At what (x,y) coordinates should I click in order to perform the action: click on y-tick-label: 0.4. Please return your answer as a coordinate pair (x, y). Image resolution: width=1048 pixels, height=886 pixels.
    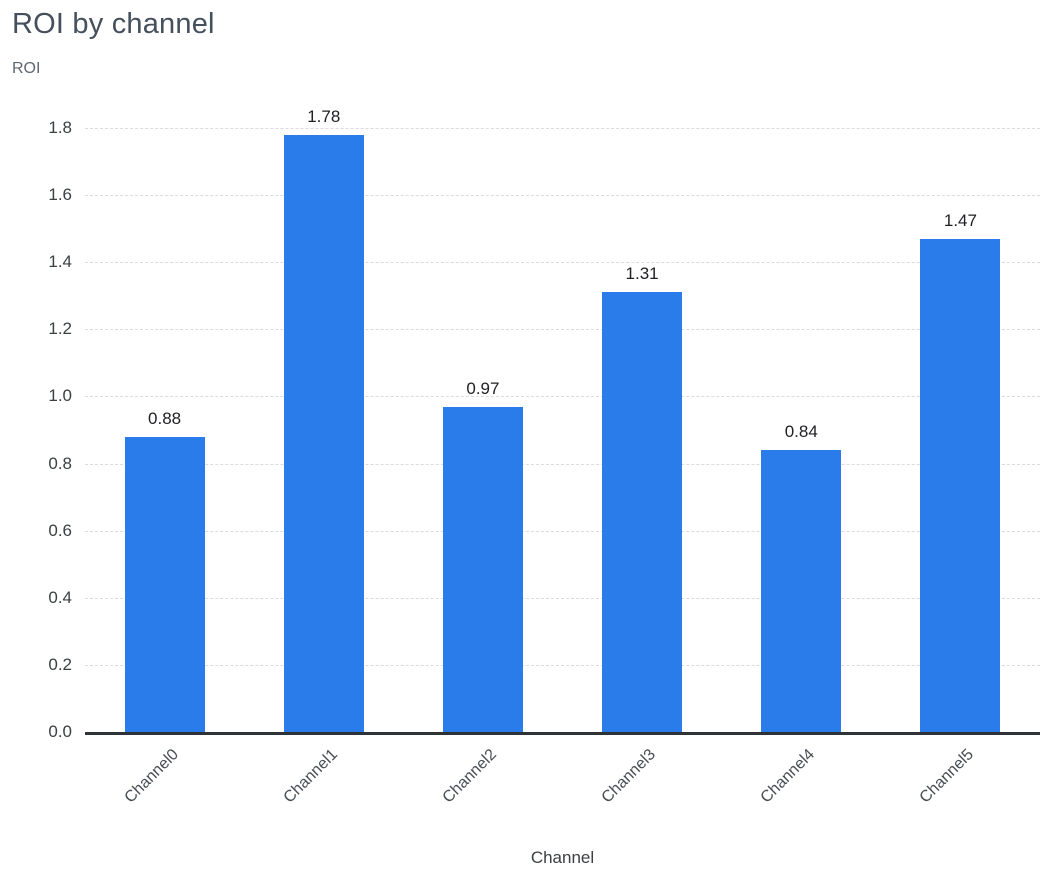
    Looking at the image, I should click on (60, 597).